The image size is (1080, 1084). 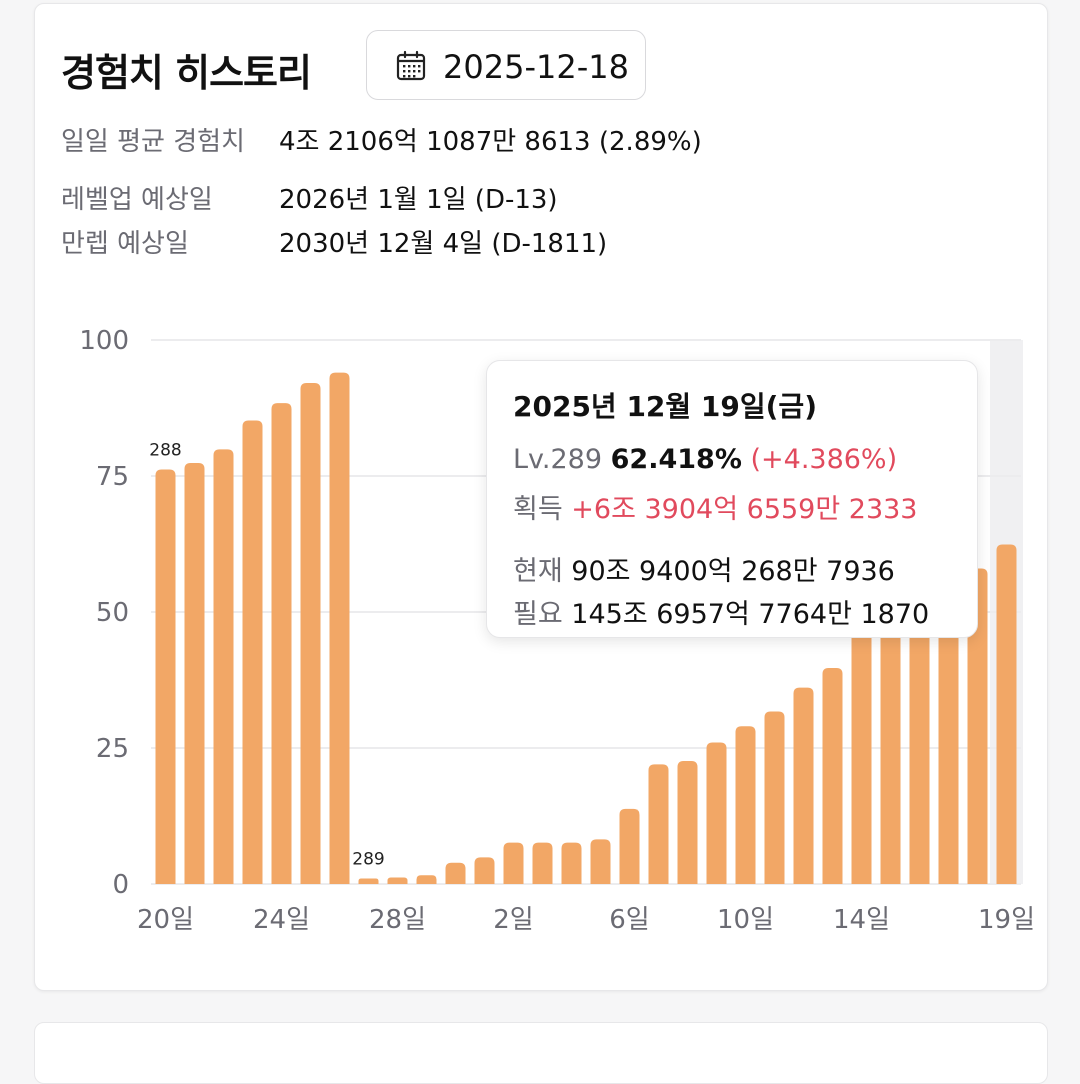 What do you see at coordinates (558, 459) in the screenshot?
I see `tooltip-level: Lv.289` at bounding box center [558, 459].